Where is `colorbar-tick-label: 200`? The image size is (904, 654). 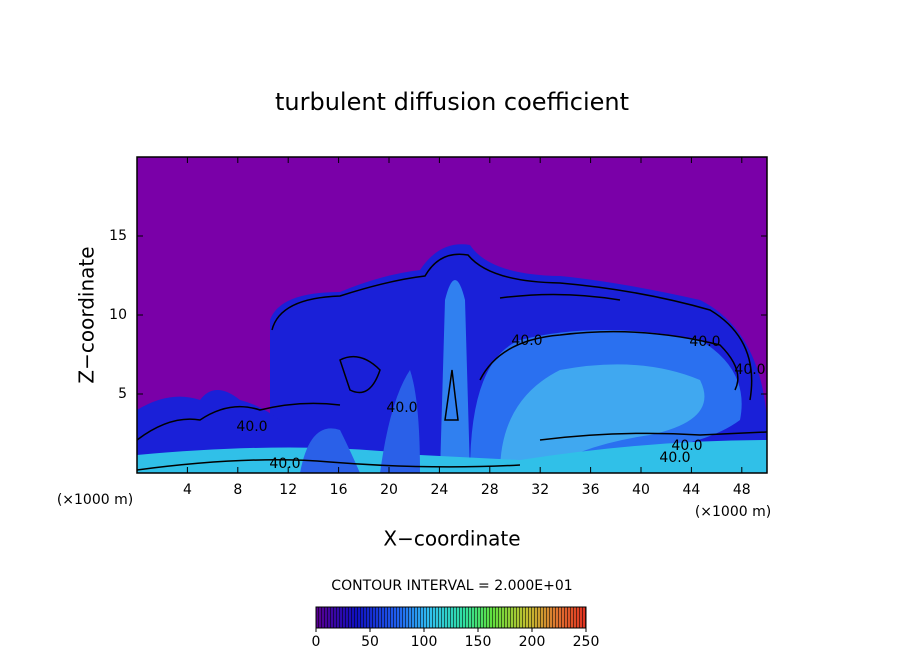 colorbar-tick-label: 200 is located at coordinates (532, 642).